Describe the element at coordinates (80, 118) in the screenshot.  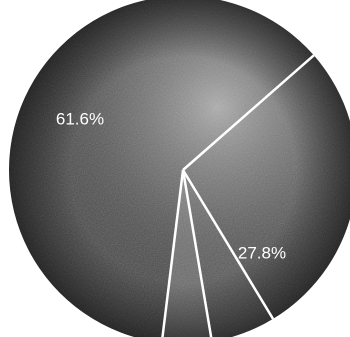
I see `slice-label-1: 61.6%` at that location.